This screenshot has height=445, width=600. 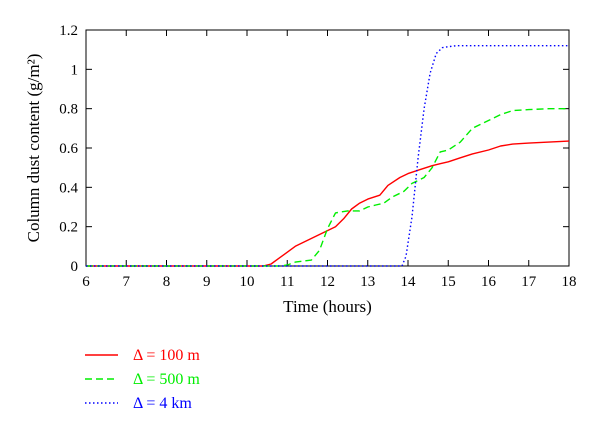 I want to click on x-tick-label: 13, so click(x=367, y=282).